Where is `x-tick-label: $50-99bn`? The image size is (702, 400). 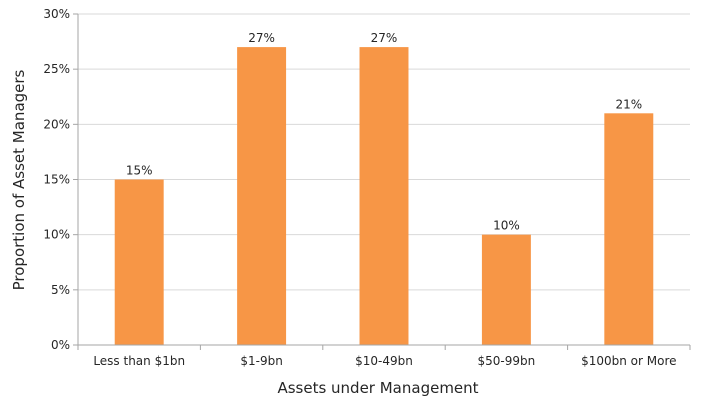
x-tick-label: $50-99bn is located at coordinates (507, 361).